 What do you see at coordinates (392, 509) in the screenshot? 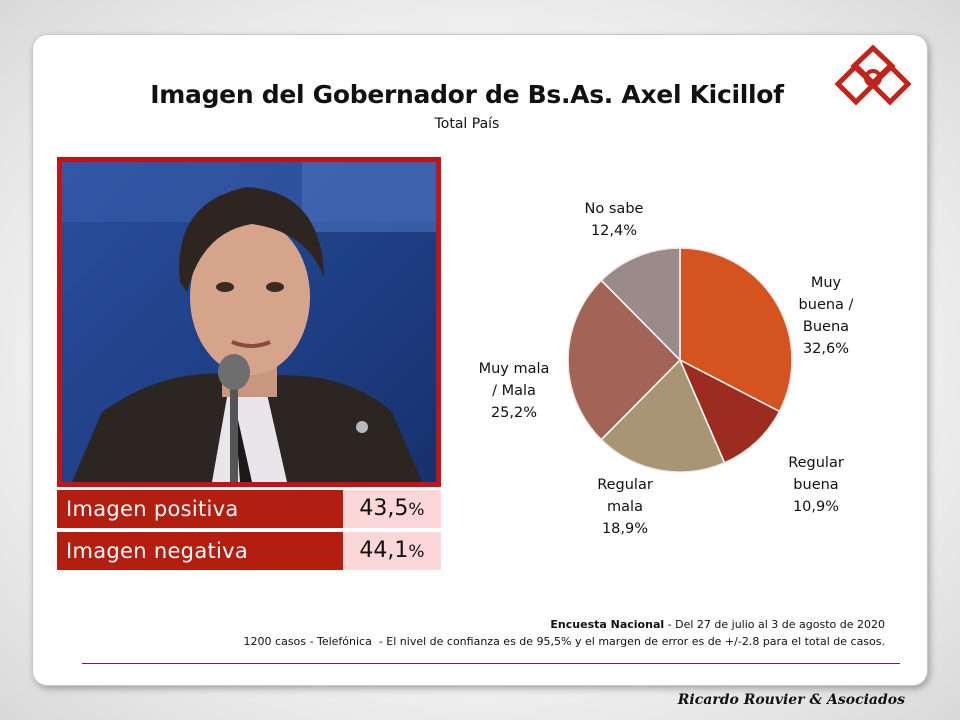
I see `stat-value: 43,5%` at bounding box center [392, 509].